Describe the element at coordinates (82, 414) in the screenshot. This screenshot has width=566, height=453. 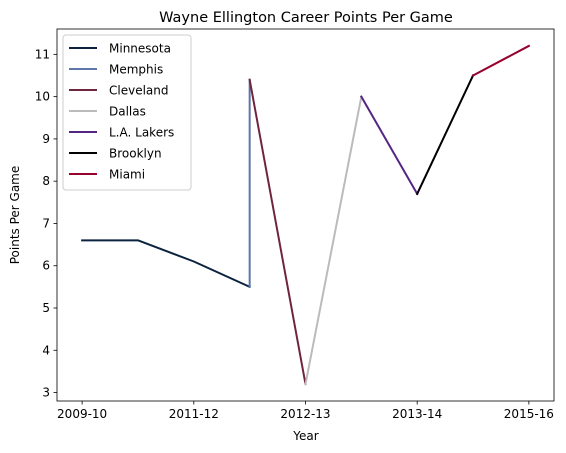
I see `x-tick-label: 2009-10` at that location.